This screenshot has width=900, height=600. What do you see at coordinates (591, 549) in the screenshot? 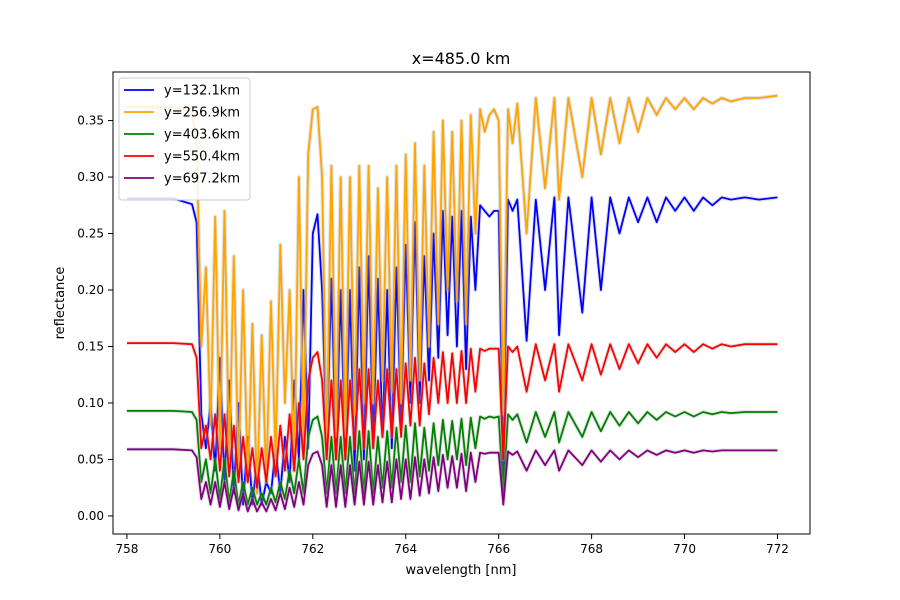
I see `x-tick-label: 768` at bounding box center [591, 549].